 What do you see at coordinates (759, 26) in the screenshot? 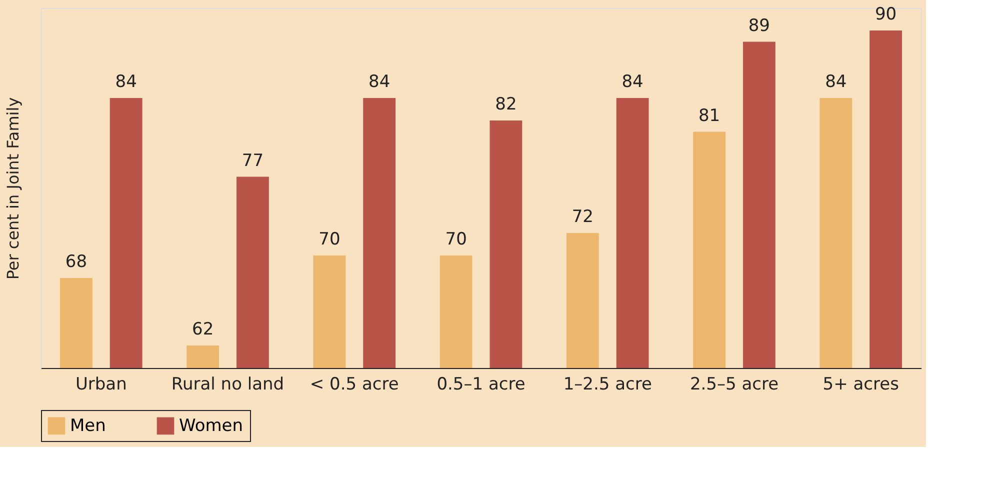
I see `data-label: 89` at bounding box center [759, 26].